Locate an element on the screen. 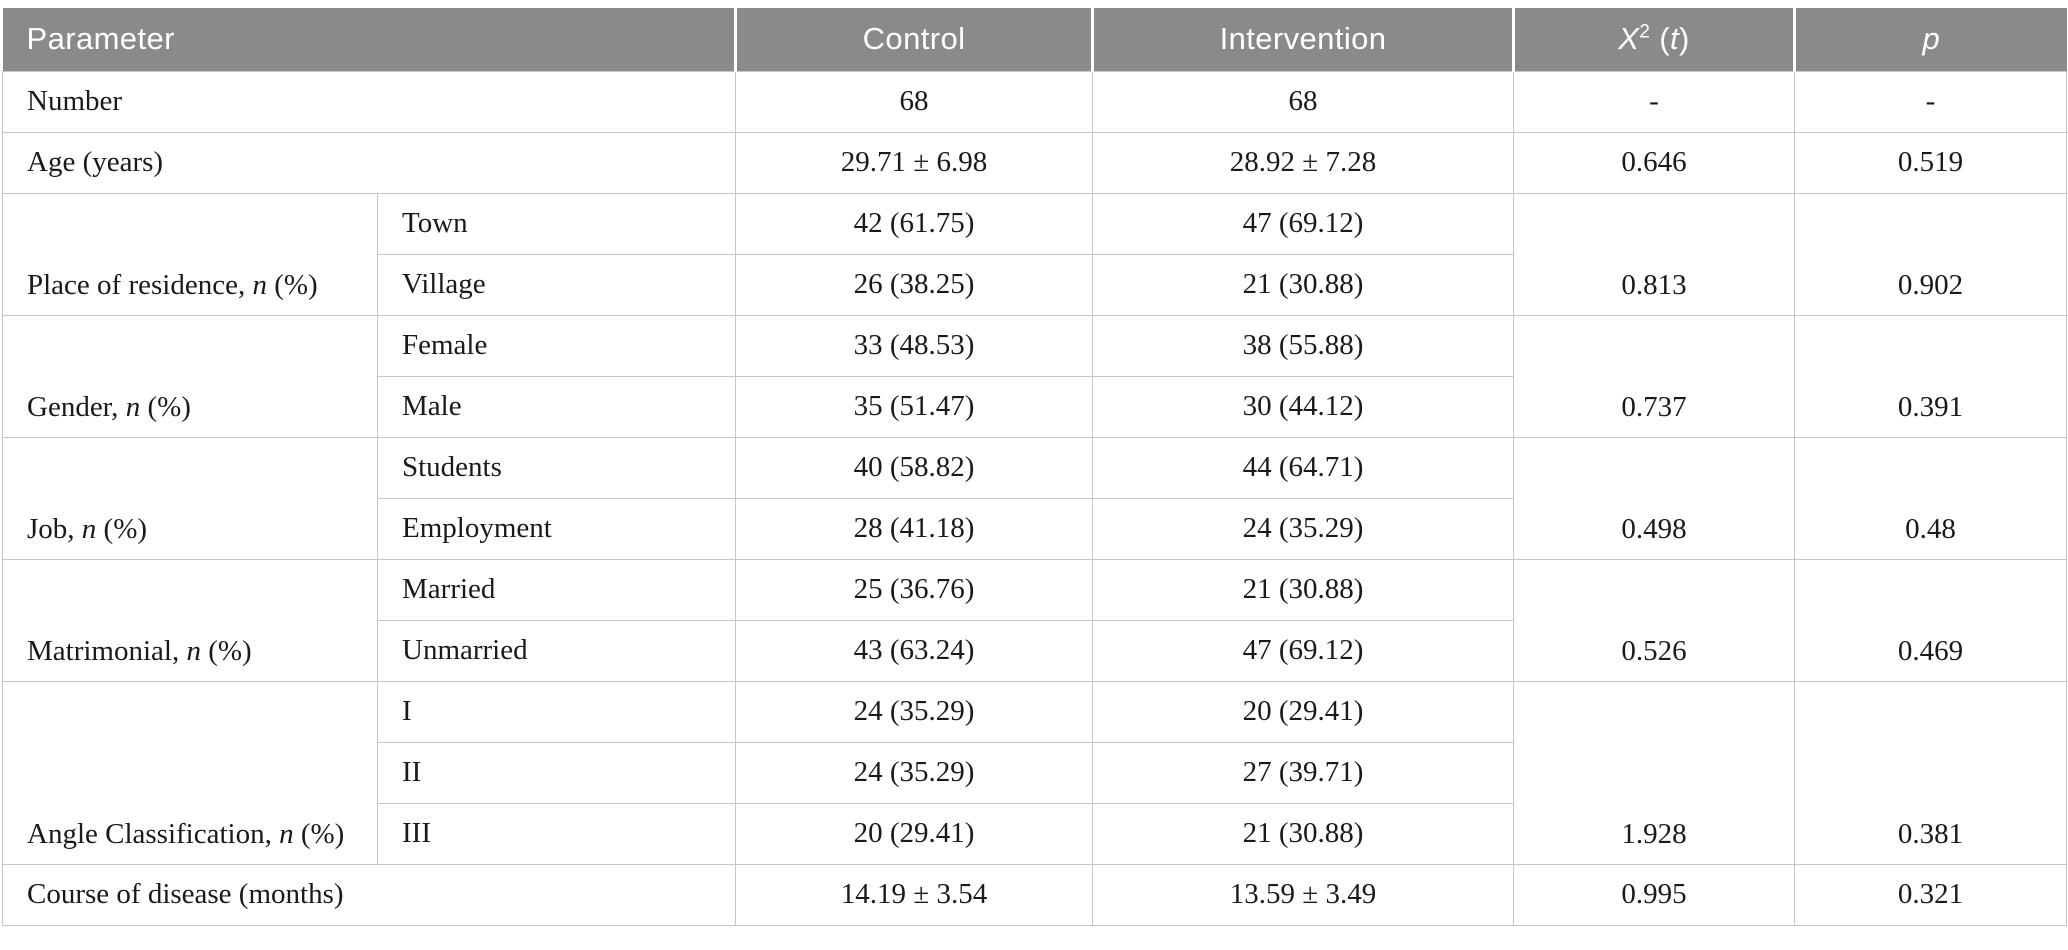 Image resolution: width=2068 pixels, height=950 pixels. chi-paren-close: ) is located at coordinates (1684, 39).